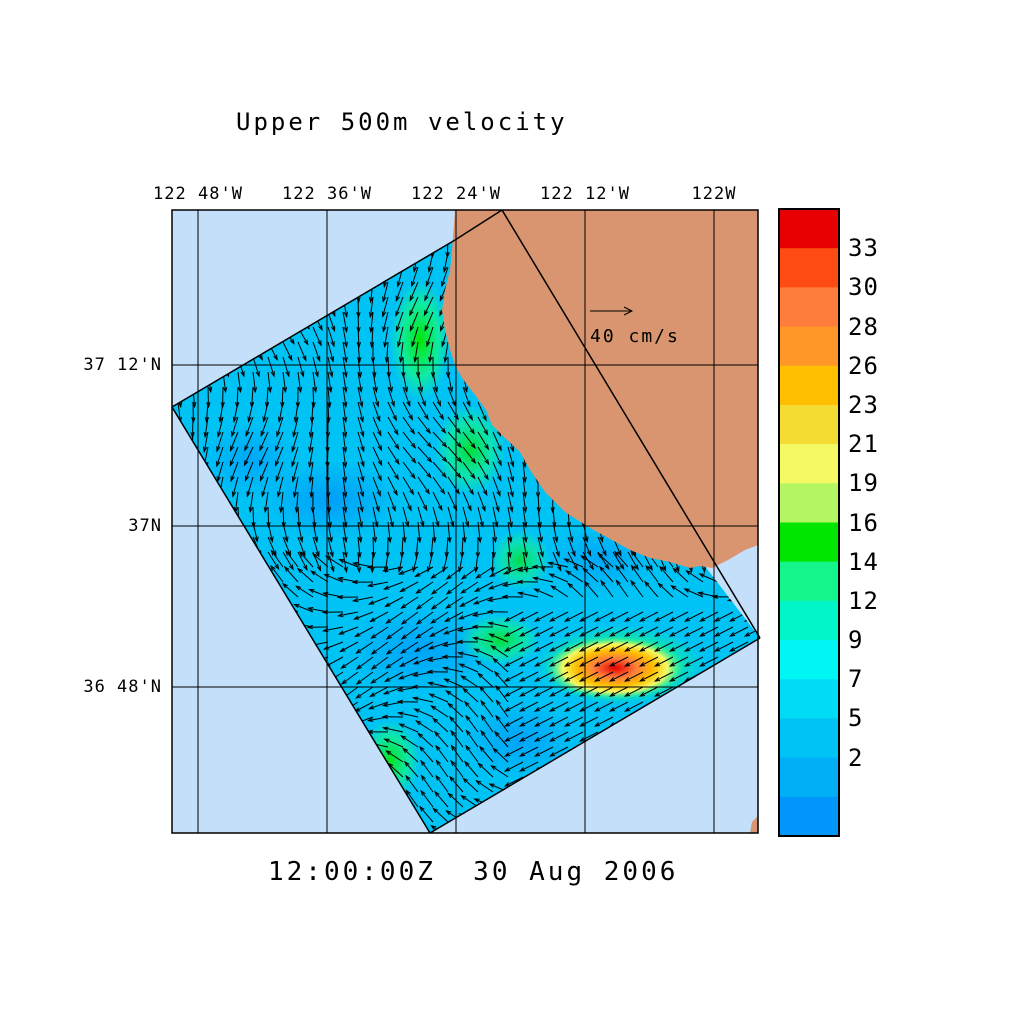 This screenshot has width=1024, height=1024. Describe the element at coordinates (600, 389) in the screenshot. I see `coastline-land` at that location.